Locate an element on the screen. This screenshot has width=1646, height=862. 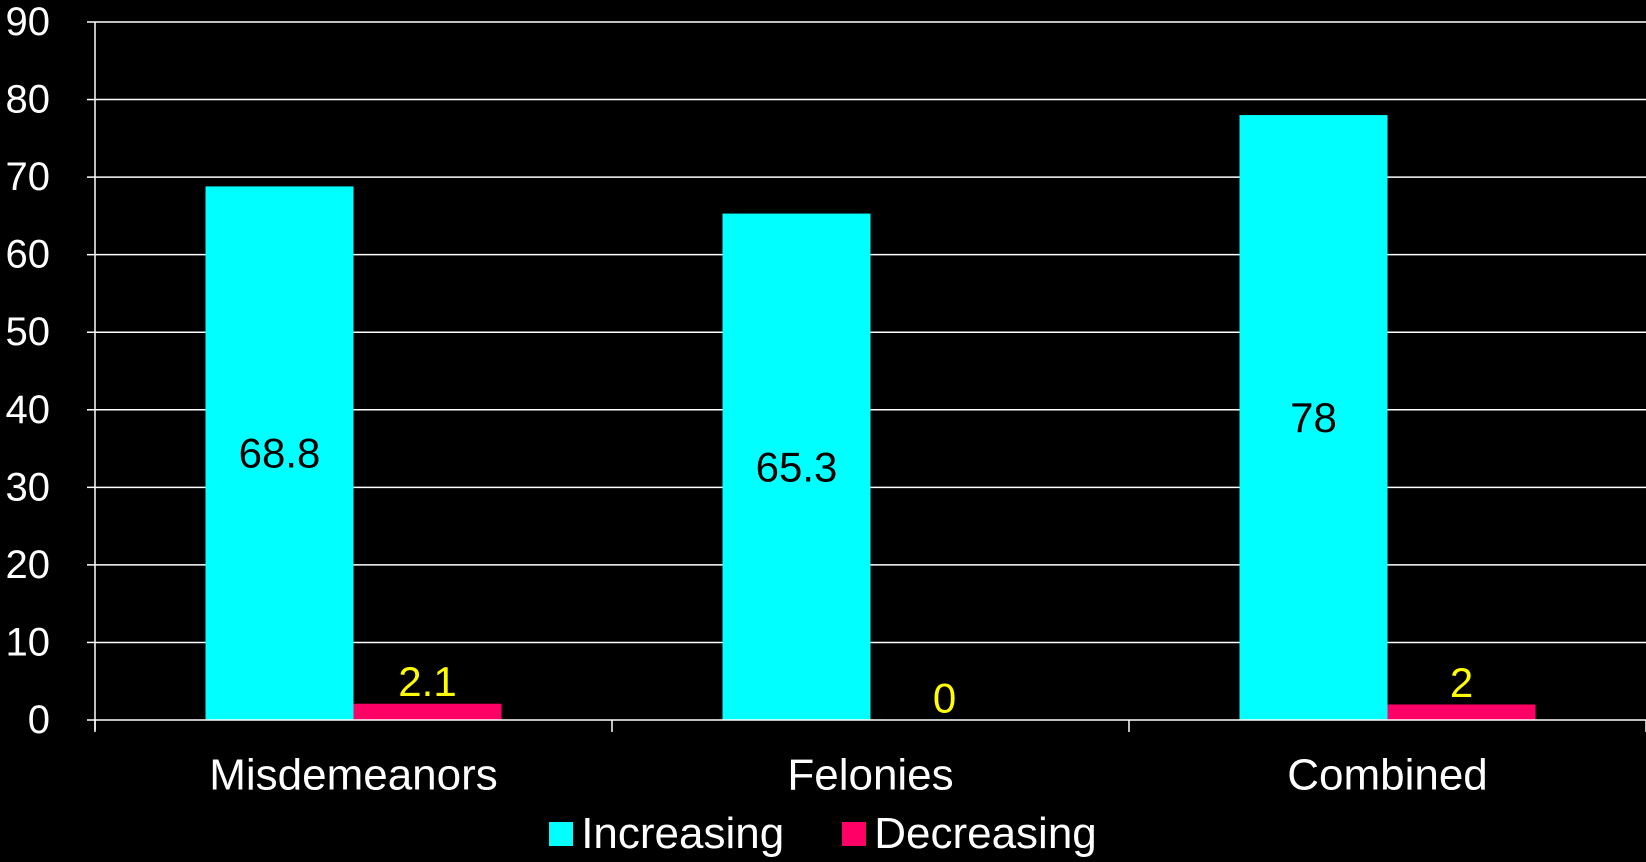
data-label: 65.3 is located at coordinates (797, 466).